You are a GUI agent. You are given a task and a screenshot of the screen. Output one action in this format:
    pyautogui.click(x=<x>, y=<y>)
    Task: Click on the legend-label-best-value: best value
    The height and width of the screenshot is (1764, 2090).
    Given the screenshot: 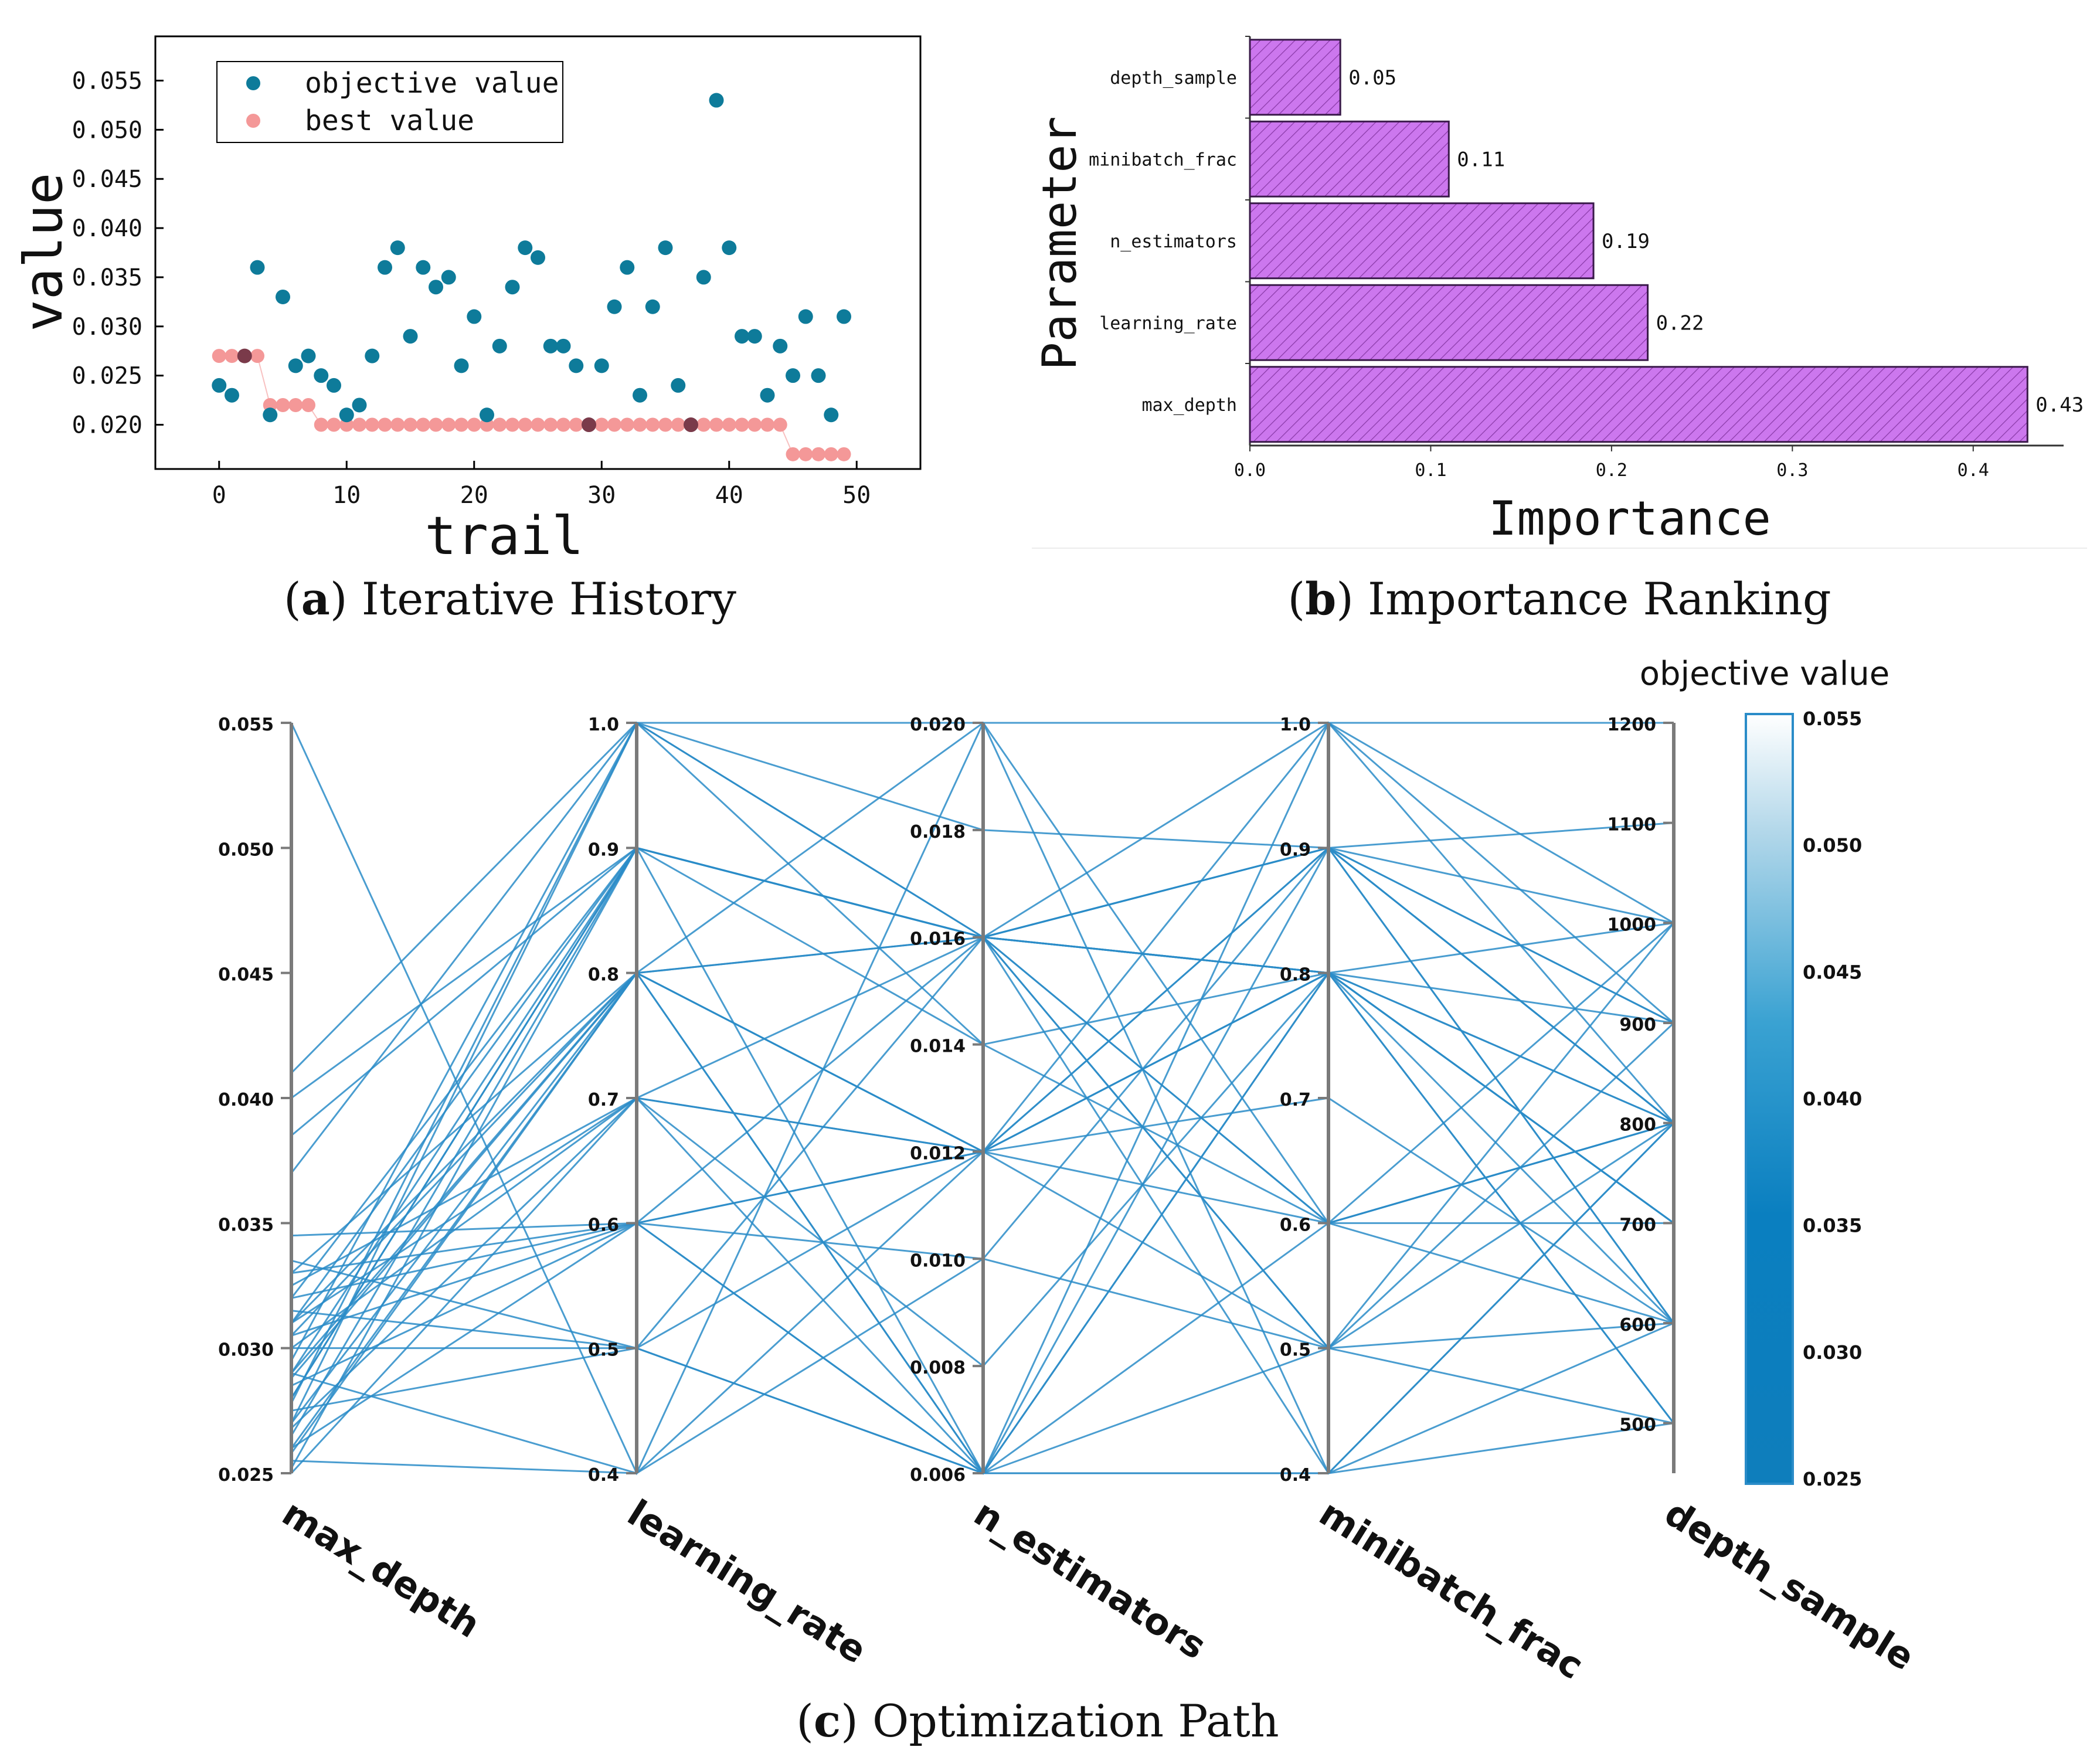 What is the action you would take?
    pyautogui.click(x=389, y=121)
    